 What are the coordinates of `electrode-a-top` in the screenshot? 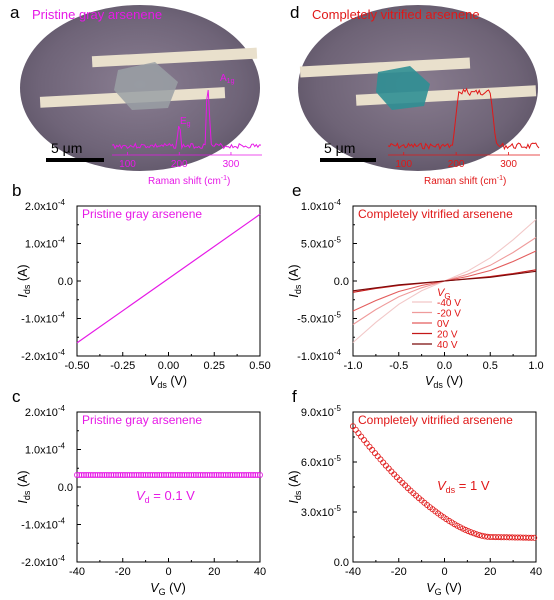 It's located at (174, 57).